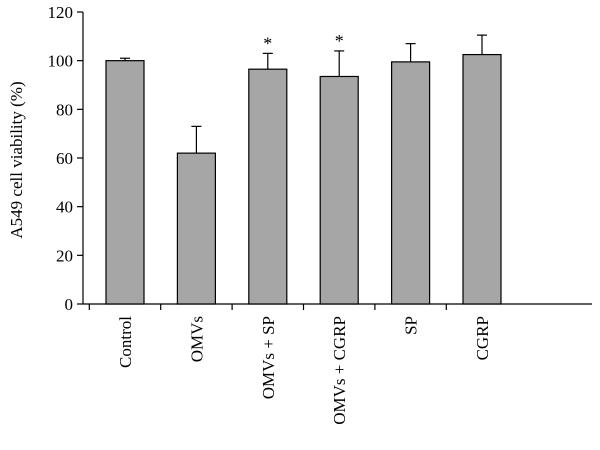 The height and width of the screenshot is (450, 600). Describe the element at coordinates (64, 255) in the screenshot. I see `y-tick-label: 20` at that location.